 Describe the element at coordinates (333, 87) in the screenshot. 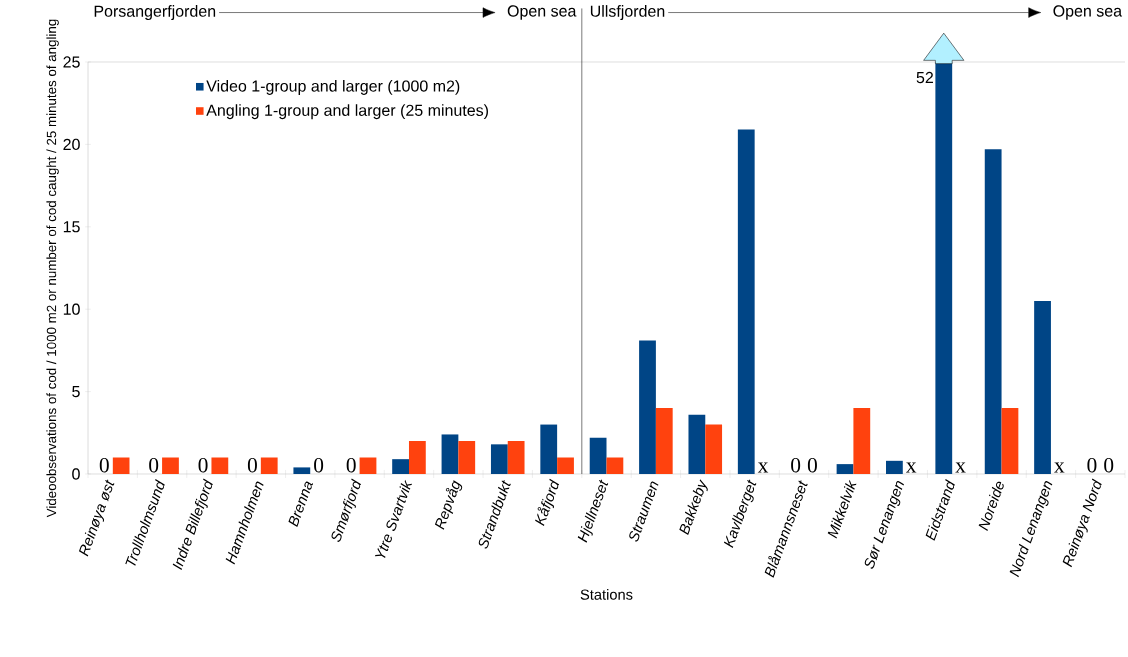

I see `legend-label: Video 1-group and larger (1000 m2)` at that location.